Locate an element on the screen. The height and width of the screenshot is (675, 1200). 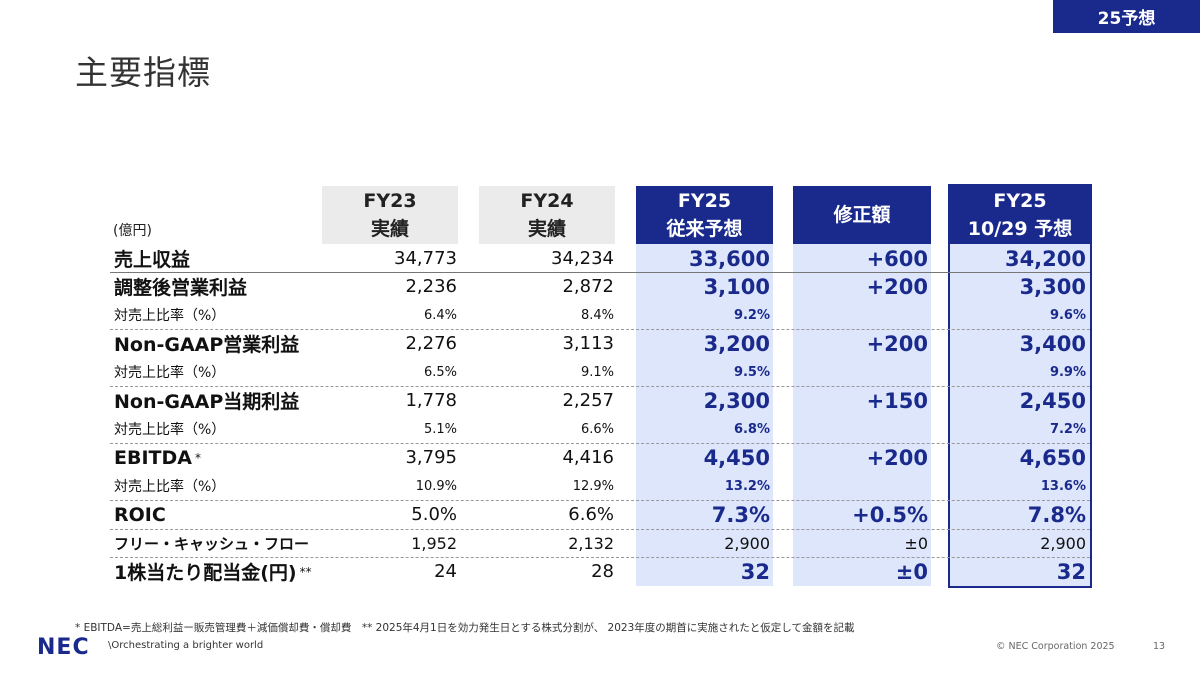
cell-fy25-prev: 7.3% is located at coordinates (703, 514).